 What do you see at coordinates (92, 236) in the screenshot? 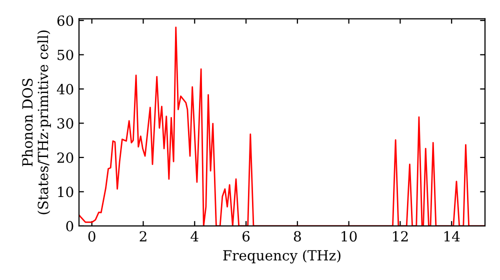
I see `x-tick-label: 0` at bounding box center [92, 236].